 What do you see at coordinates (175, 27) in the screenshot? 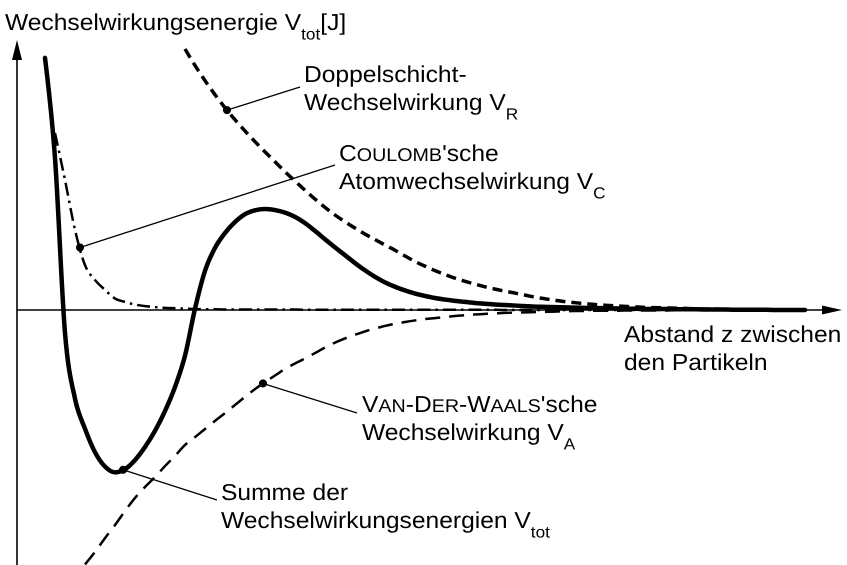
I see `y-axis-title: Wechselwirkungsenergie V$_{tot}$[J]` at bounding box center [175, 27].